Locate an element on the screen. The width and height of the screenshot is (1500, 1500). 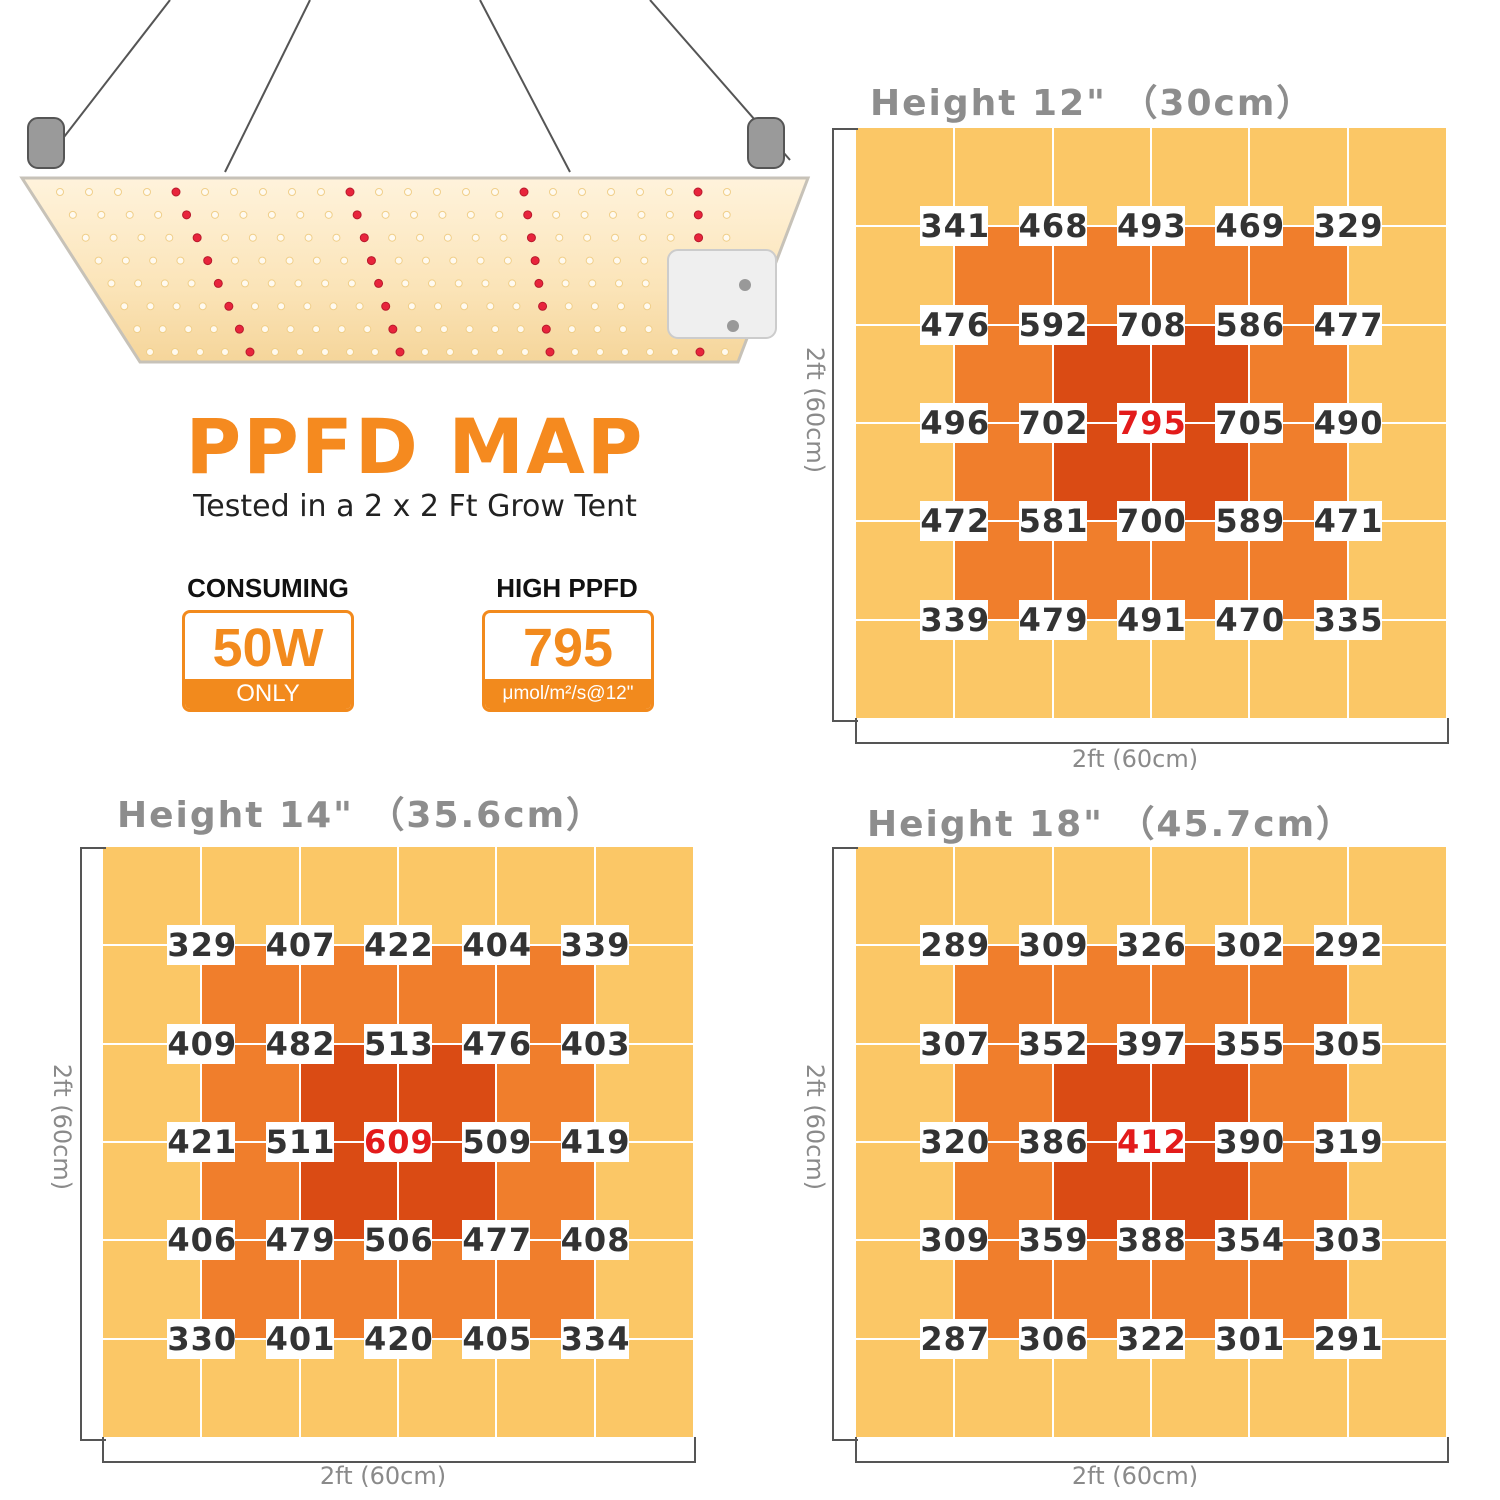
ppfd-value: 589 is located at coordinates (1250, 521).